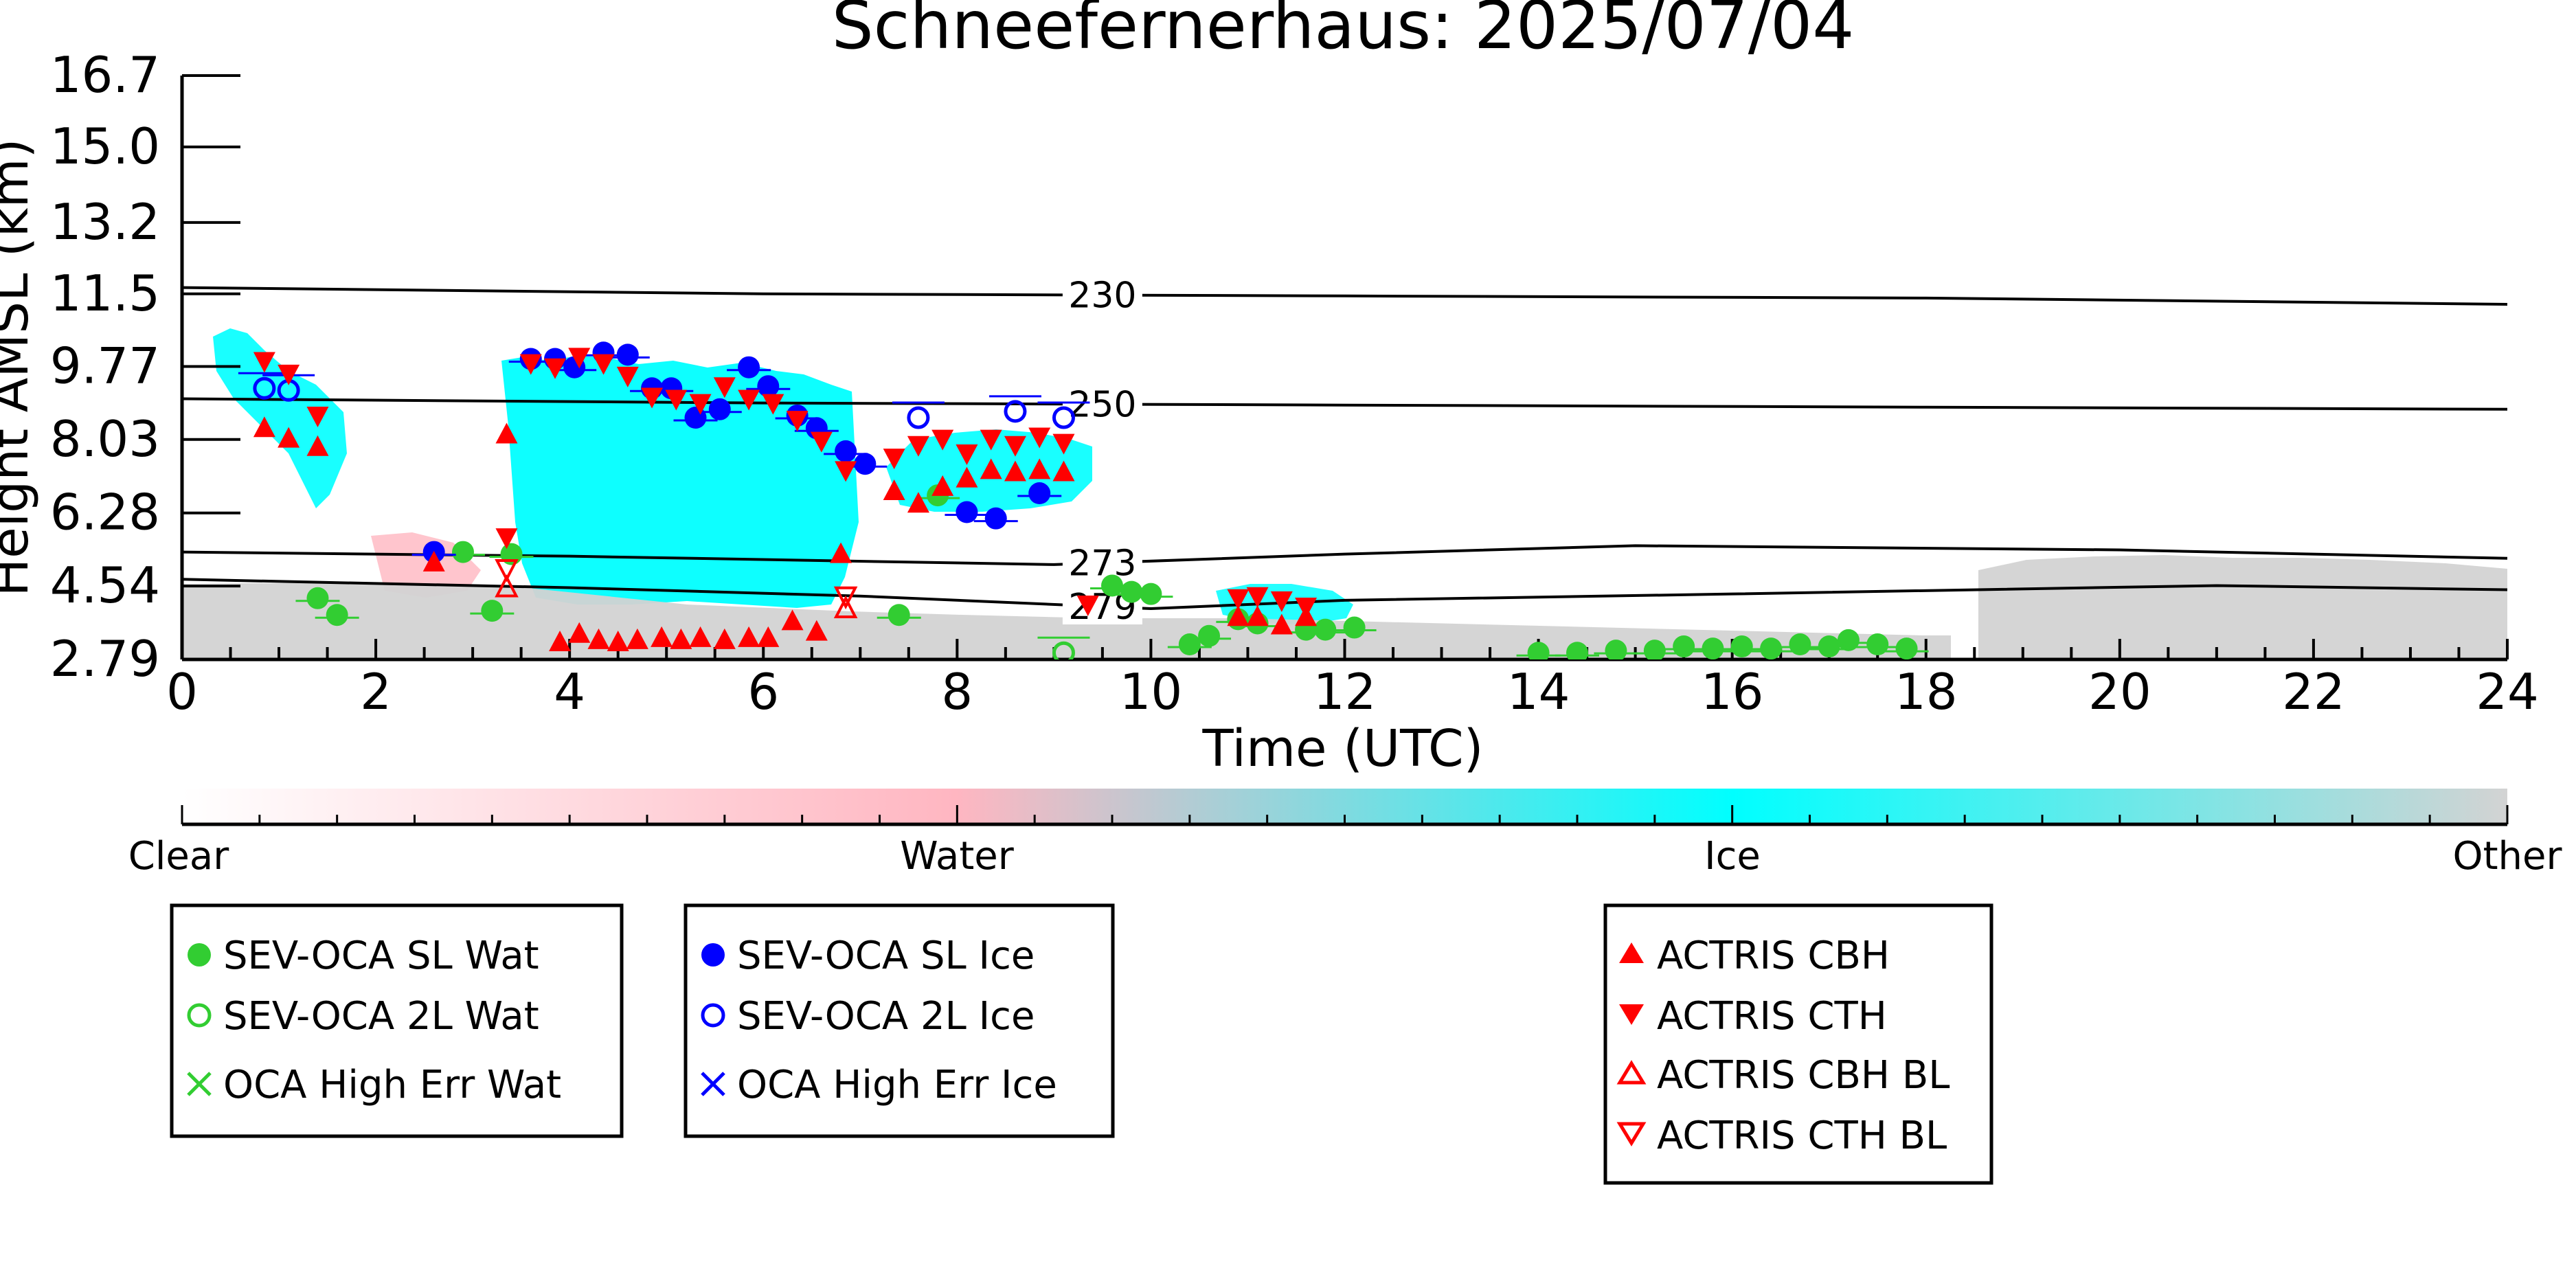  What do you see at coordinates (105, 293) in the screenshot?
I see `y-tick-label: 11.5` at bounding box center [105, 293].